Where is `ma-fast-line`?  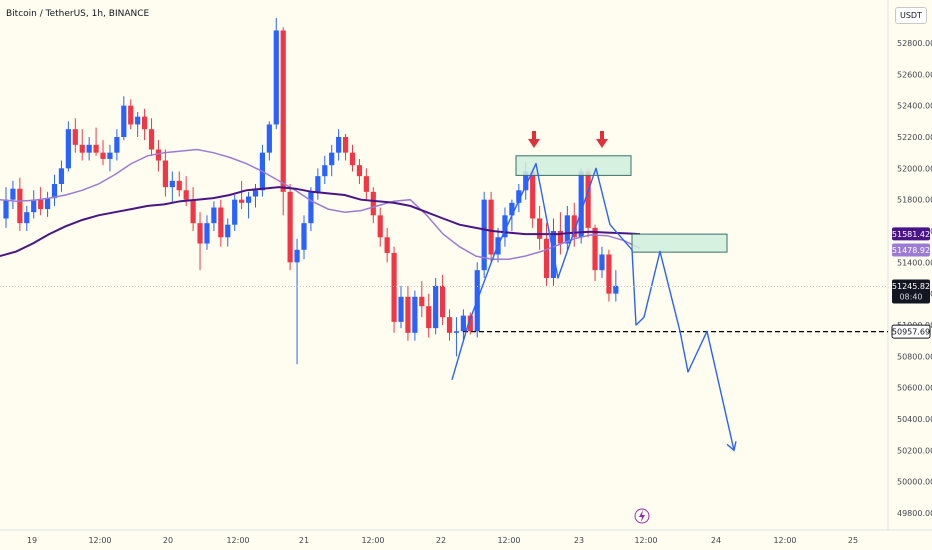
ma-fast-line is located at coordinates (320, 204).